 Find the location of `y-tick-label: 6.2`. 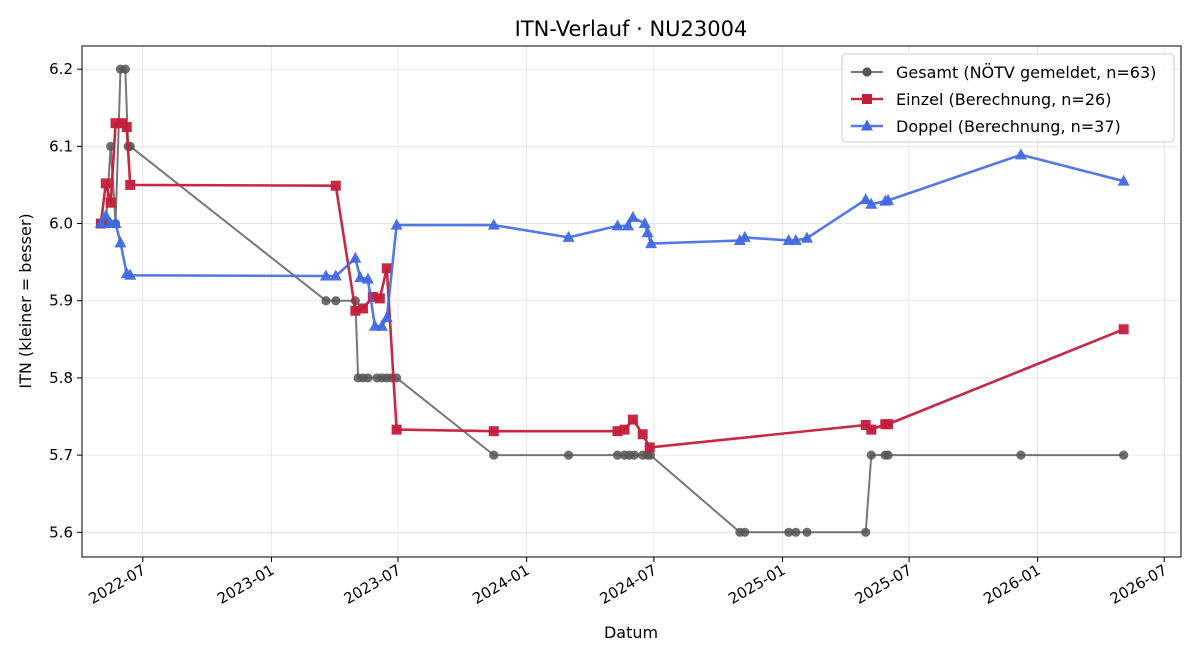

y-tick-label: 6.2 is located at coordinates (61, 69).